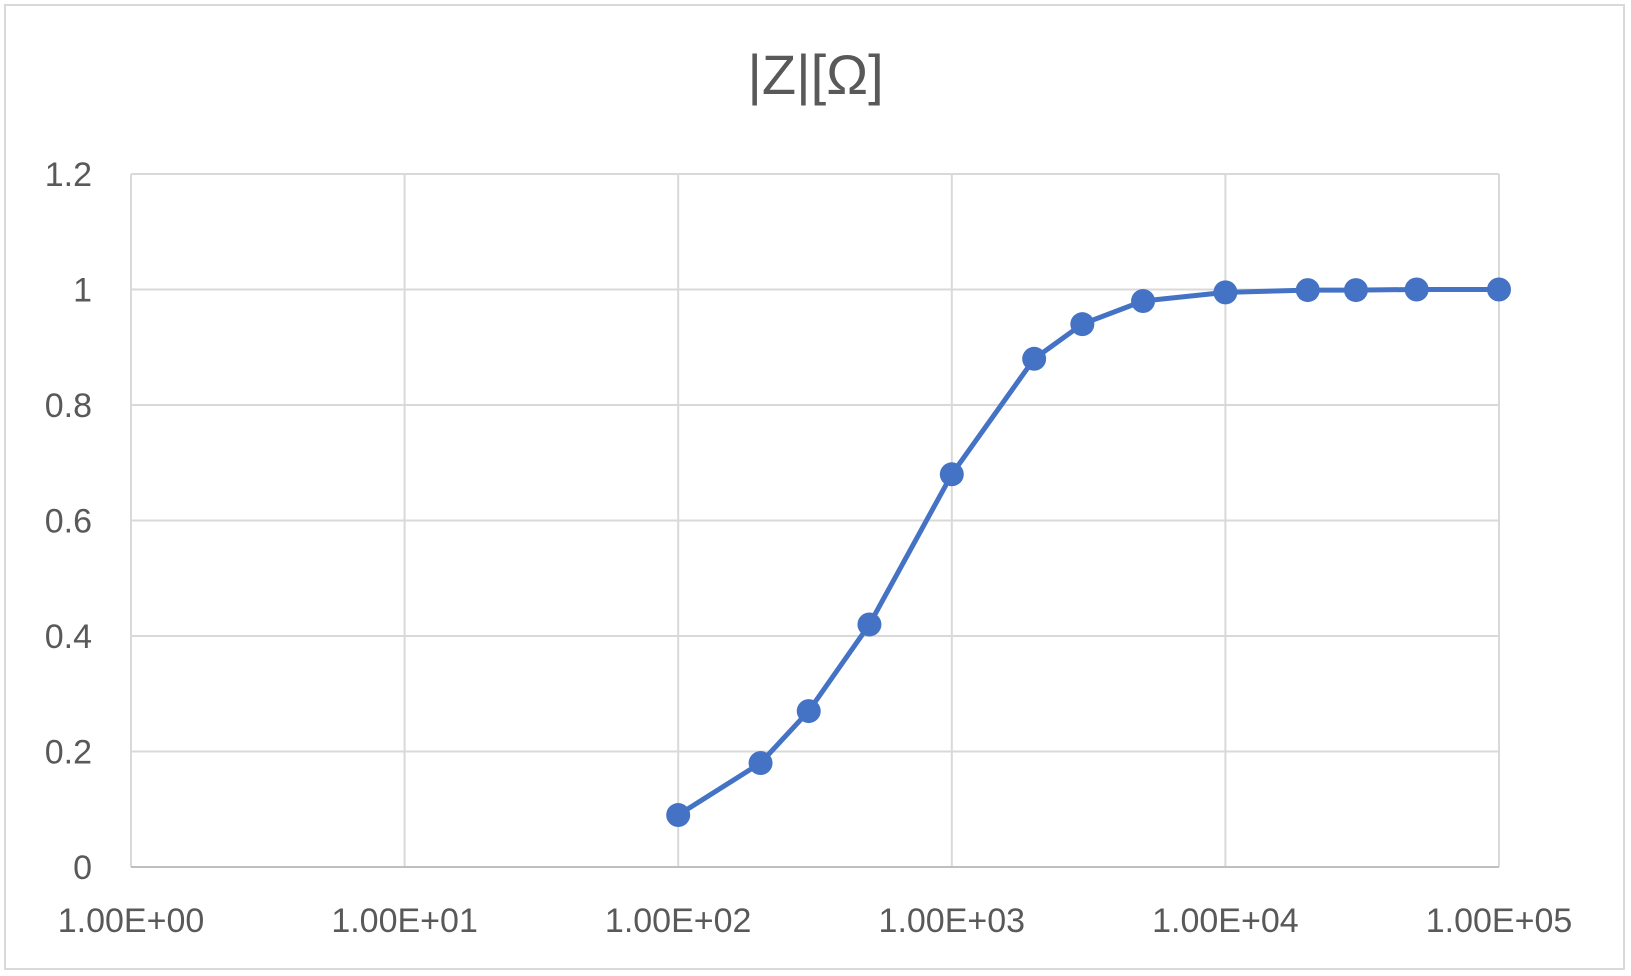 This screenshot has height=976, width=1631. What do you see at coordinates (1225, 921) in the screenshot?
I see `x-tick-label: 1.00E+04` at bounding box center [1225, 921].